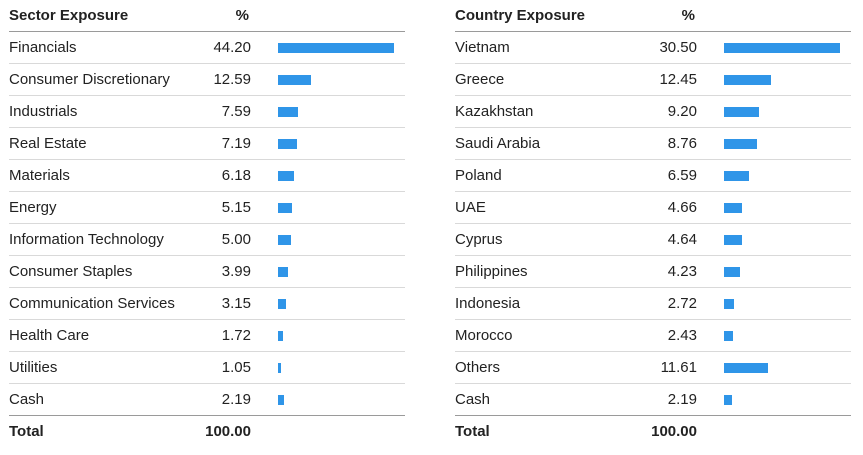 The height and width of the screenshot is (455, 863). Describe the element at coordinates (236, 367) in the screenshot. I see `sector-value-utilities: 1.05` at that location.